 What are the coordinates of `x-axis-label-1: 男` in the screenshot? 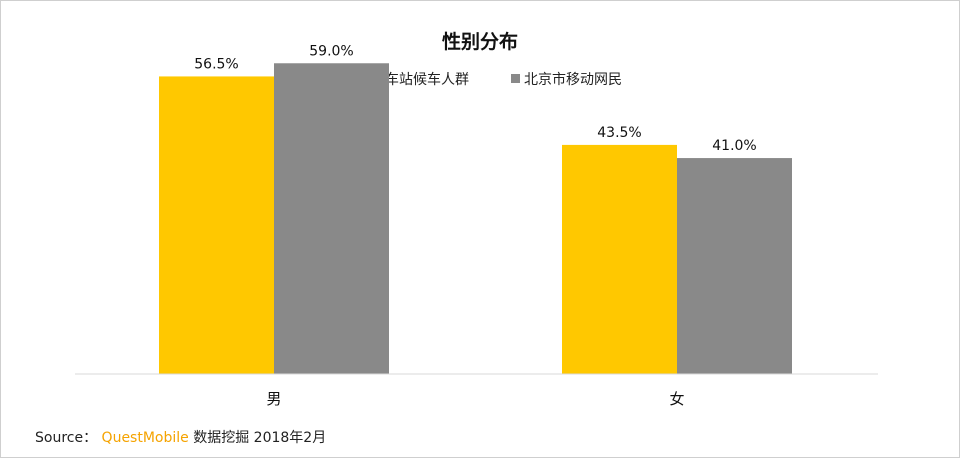 It's located at (273, 399).